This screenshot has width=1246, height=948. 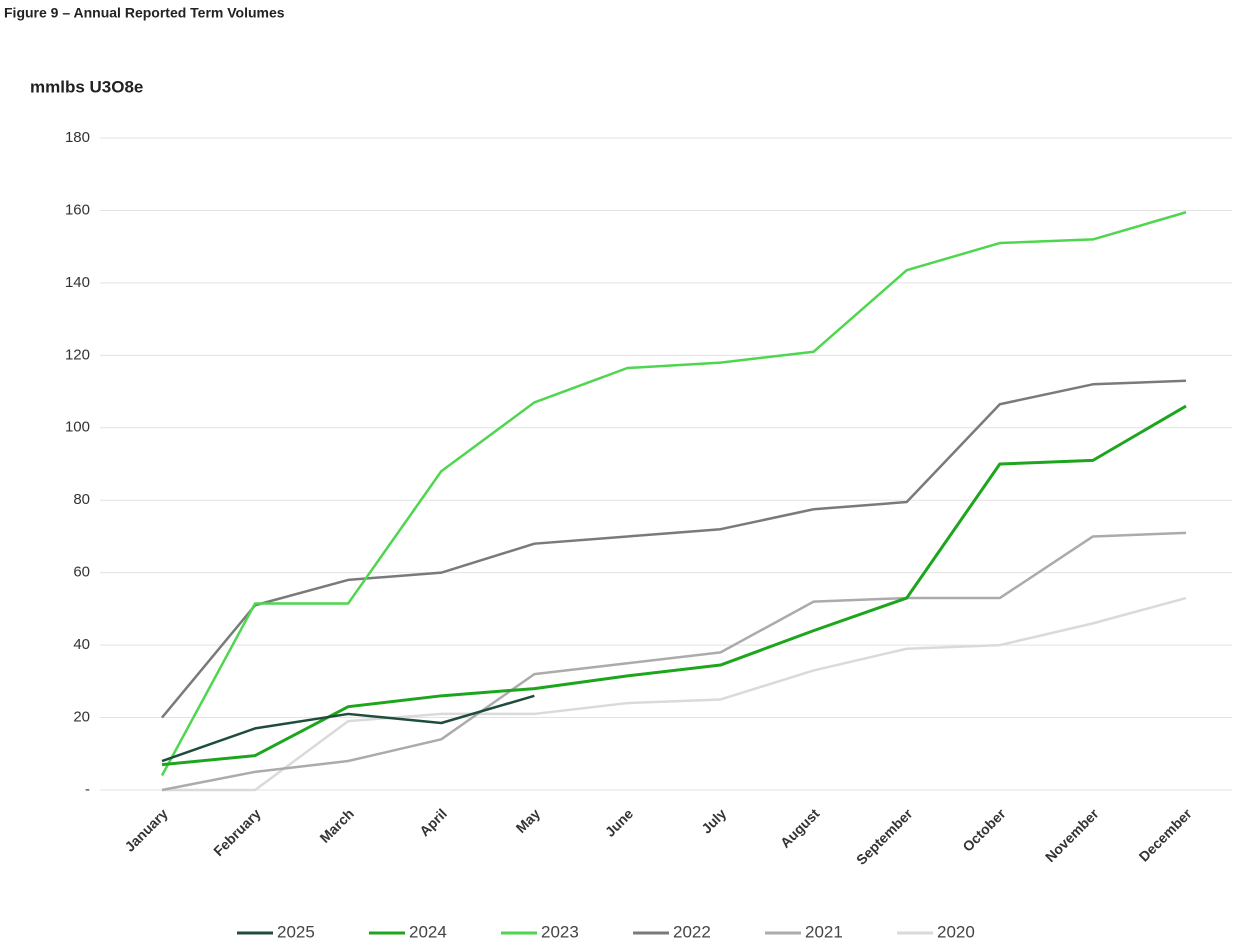 I want to click on y-tick-label: 160, so click(x=77, y=209).